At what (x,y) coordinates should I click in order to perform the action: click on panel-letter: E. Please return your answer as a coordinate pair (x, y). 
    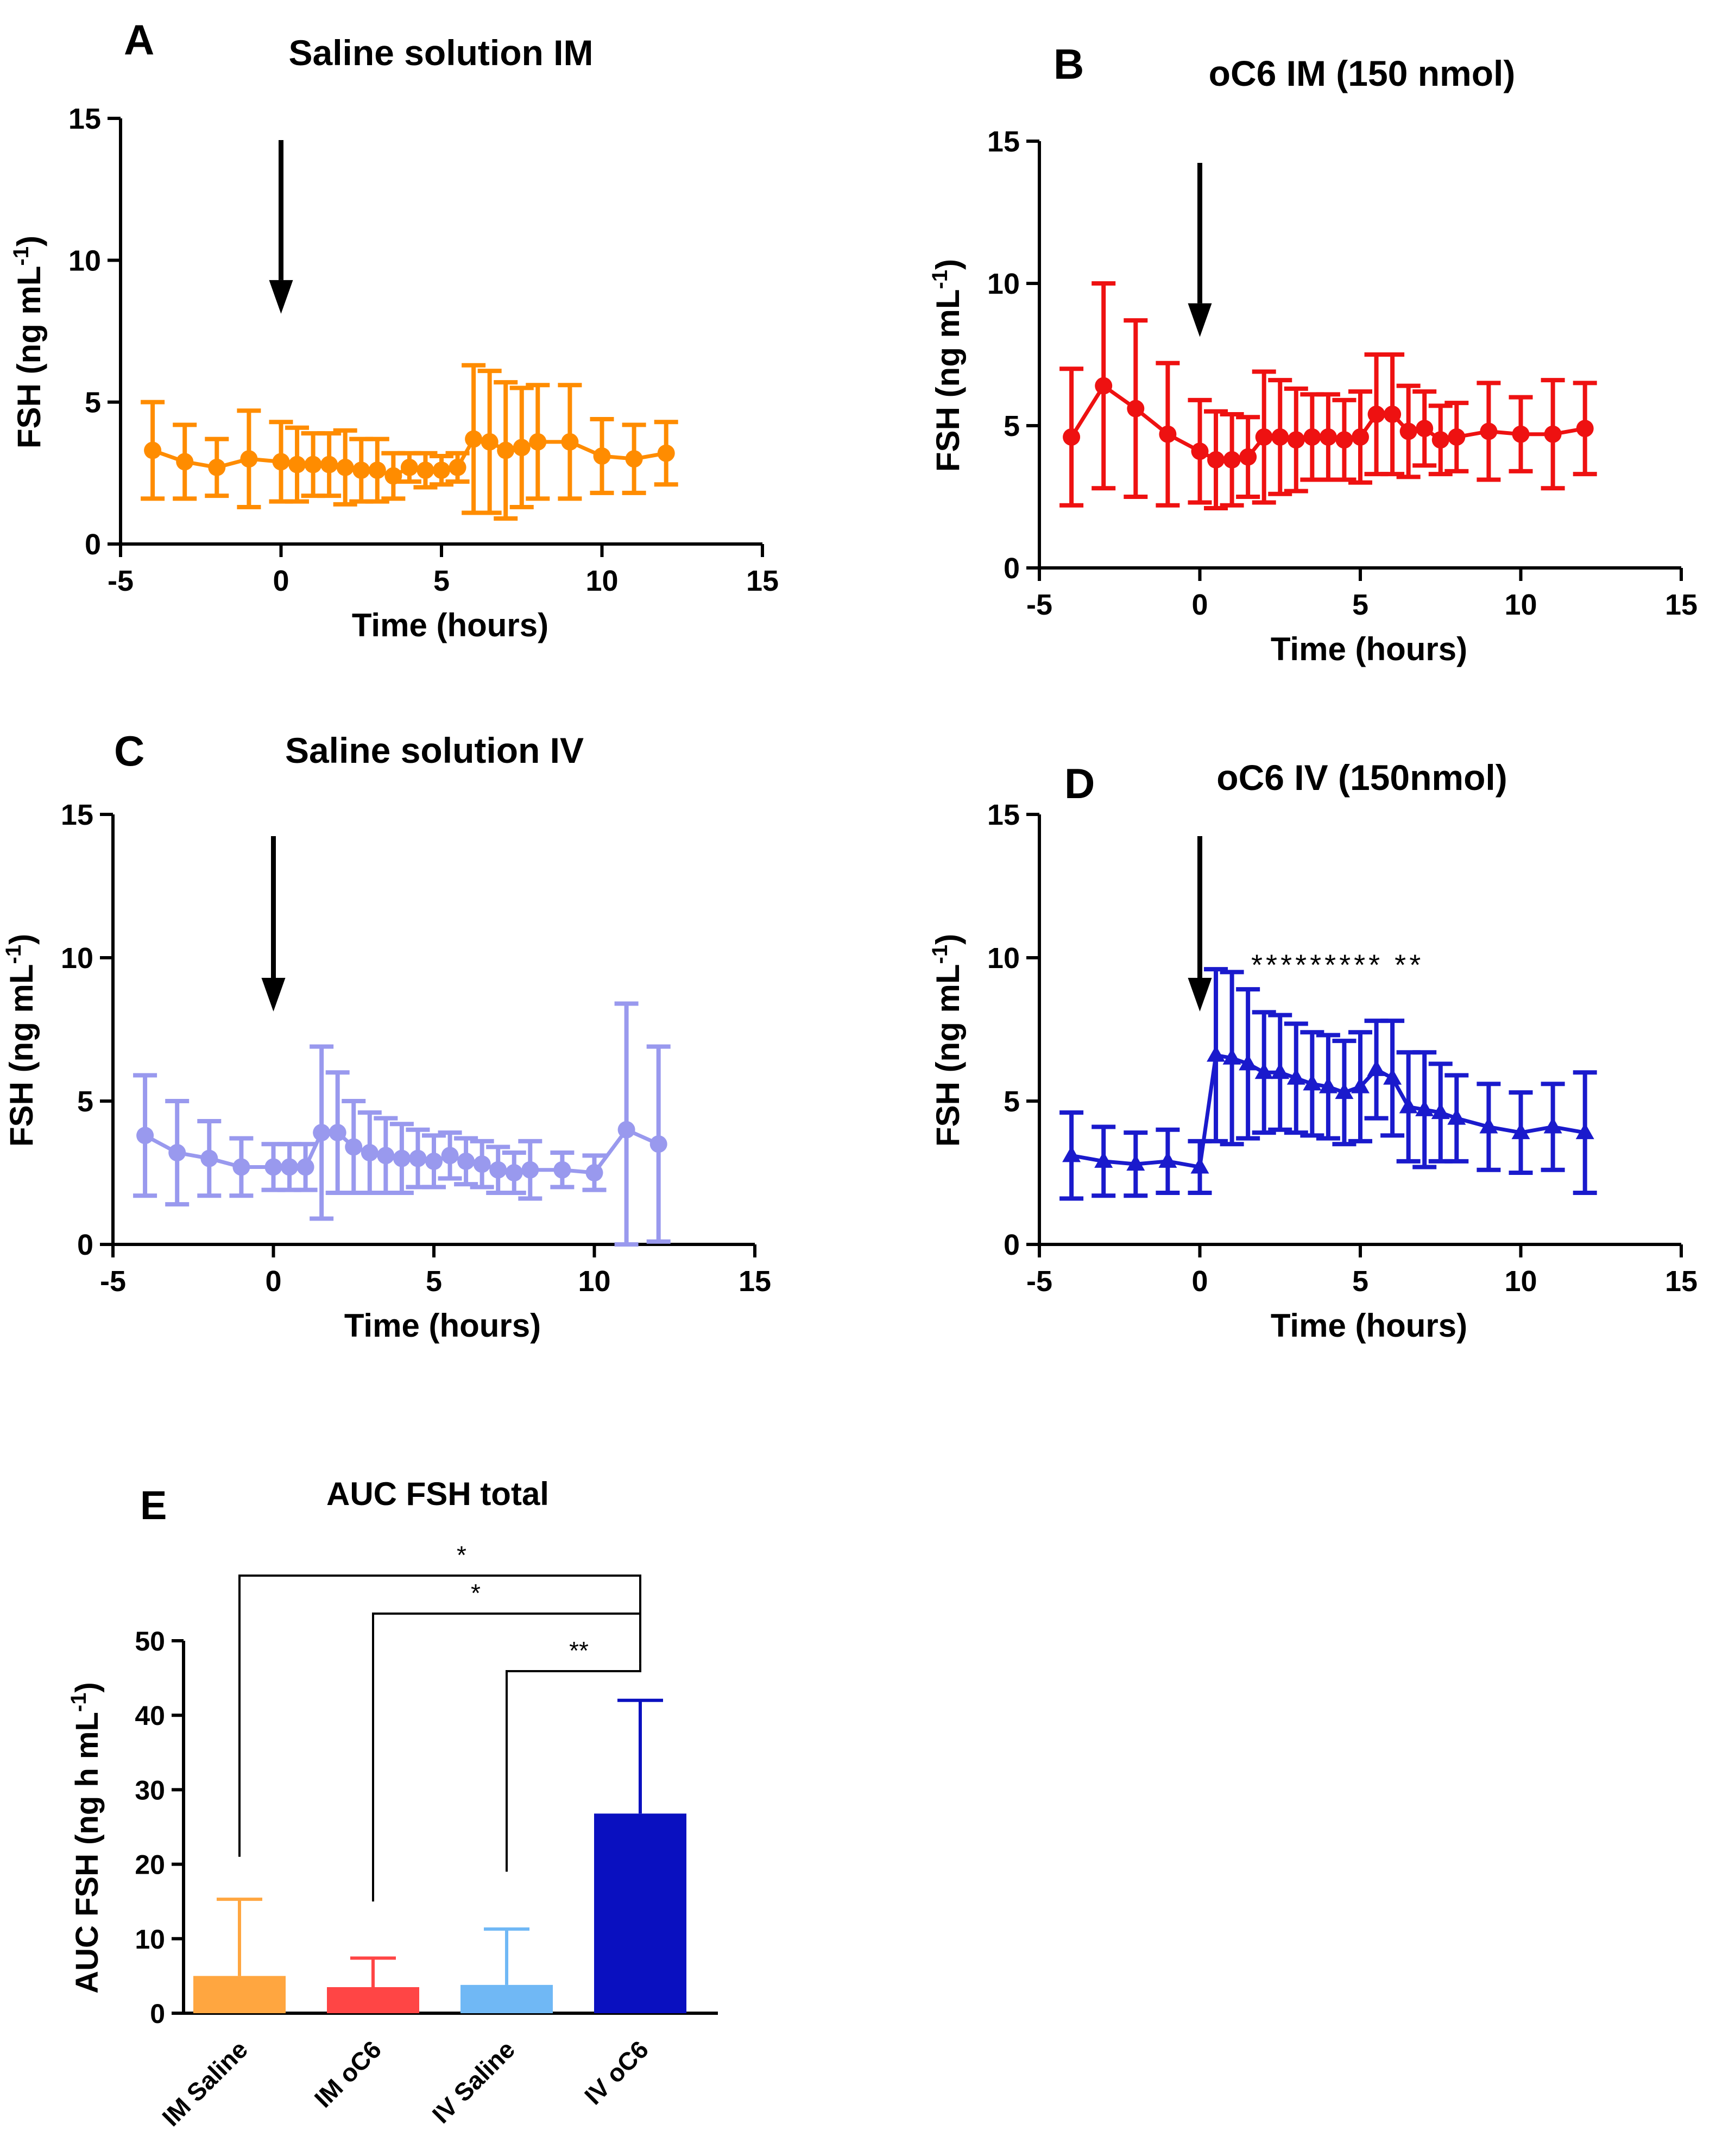
    Looking at the image, I should click on (153, 1506).